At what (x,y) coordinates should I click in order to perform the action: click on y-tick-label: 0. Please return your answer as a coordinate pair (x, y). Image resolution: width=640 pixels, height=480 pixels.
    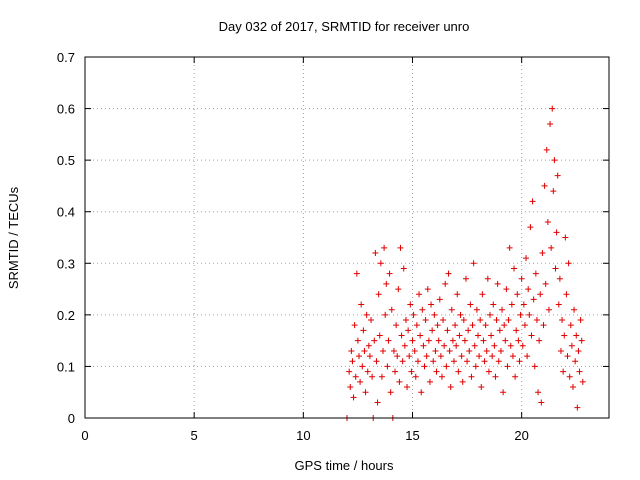
    Looking at the image, I should click on (71, 418).